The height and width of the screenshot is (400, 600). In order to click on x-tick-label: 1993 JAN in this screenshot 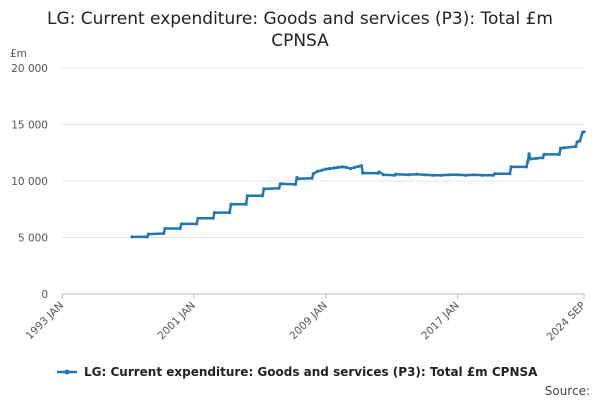, I will do `click(45, 321)`.